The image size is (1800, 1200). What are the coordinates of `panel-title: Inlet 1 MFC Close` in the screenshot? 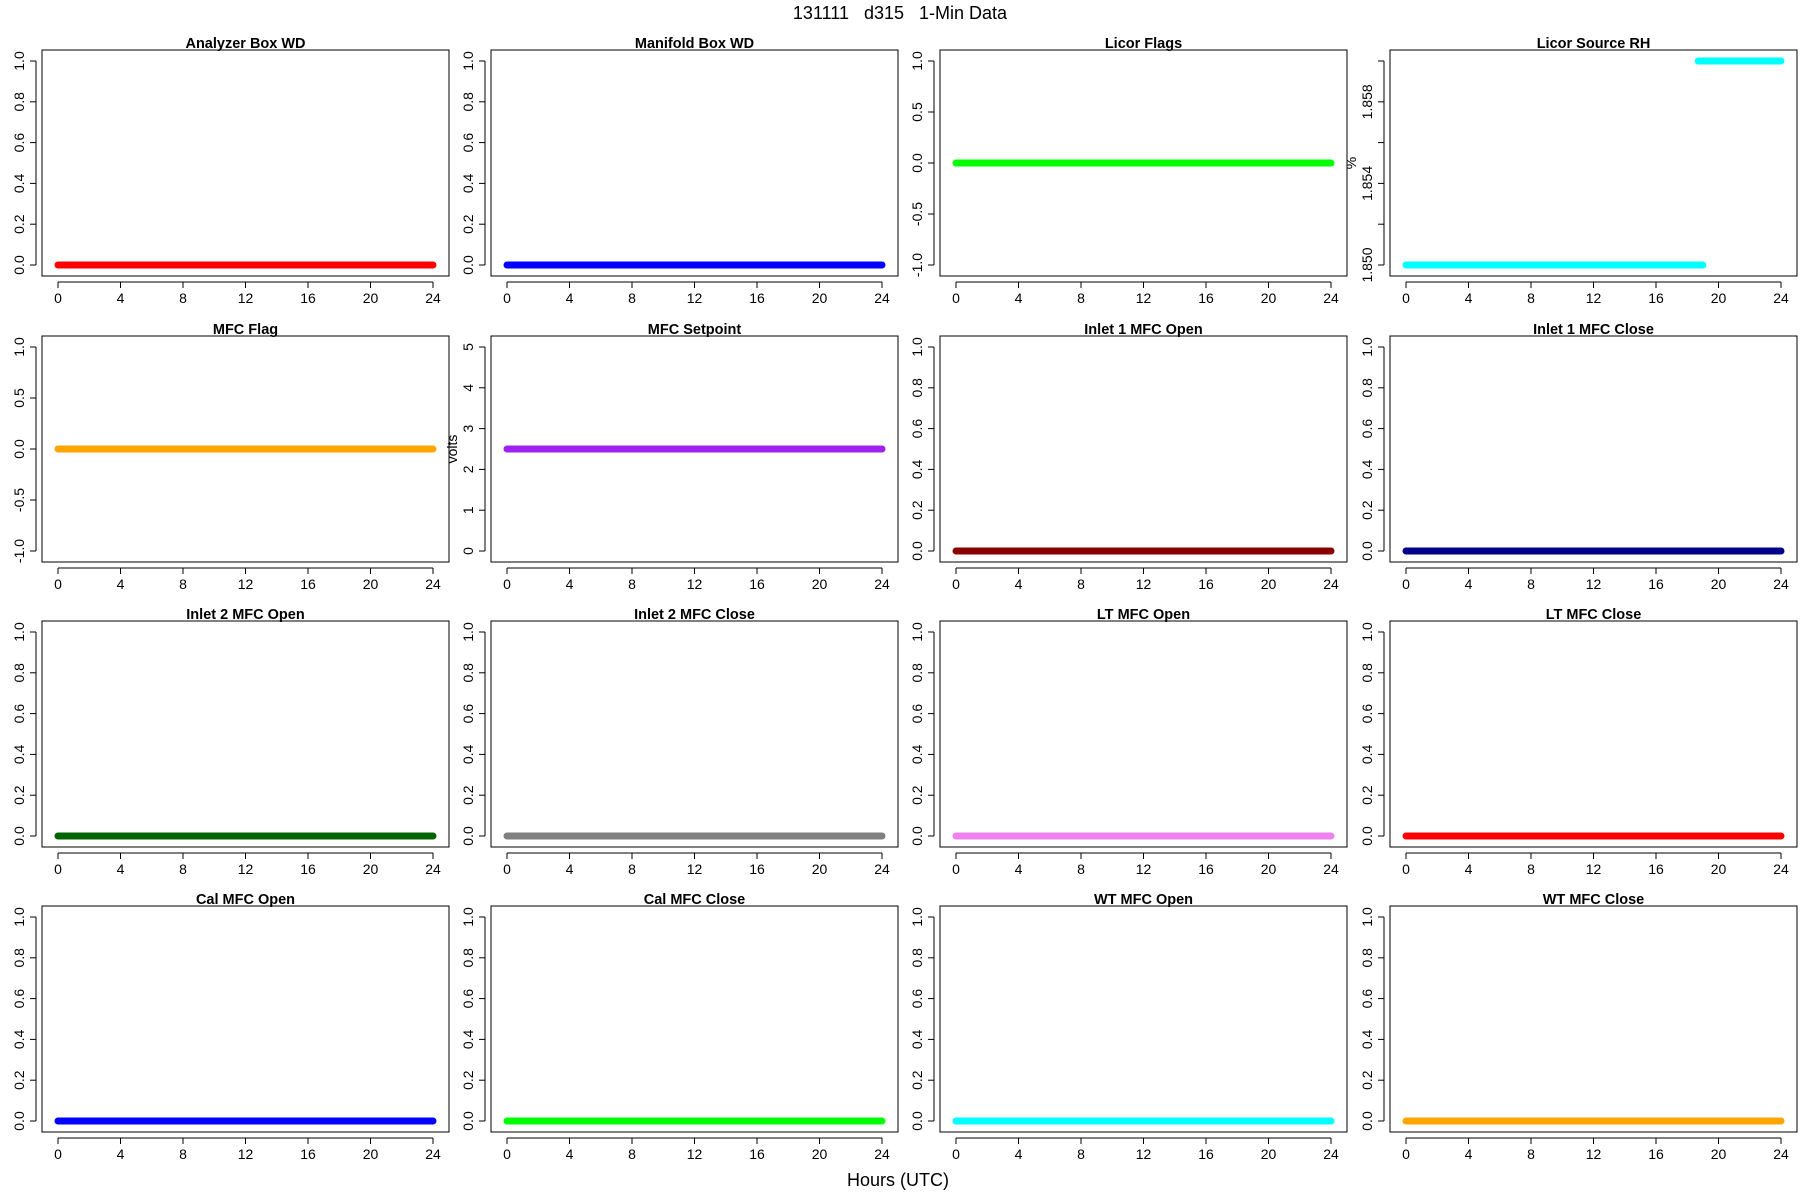 It's located at (1593, 330).